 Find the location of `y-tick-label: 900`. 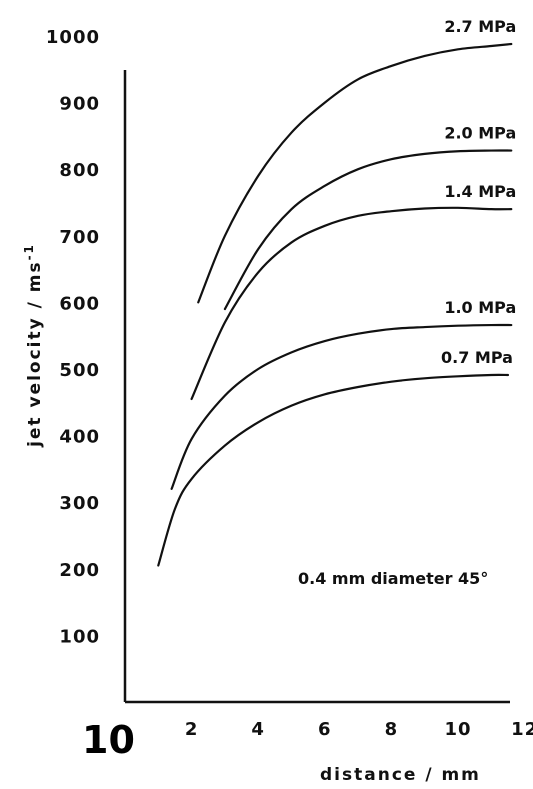

y-tick-label: 900 is located at coordinates (79, 104).